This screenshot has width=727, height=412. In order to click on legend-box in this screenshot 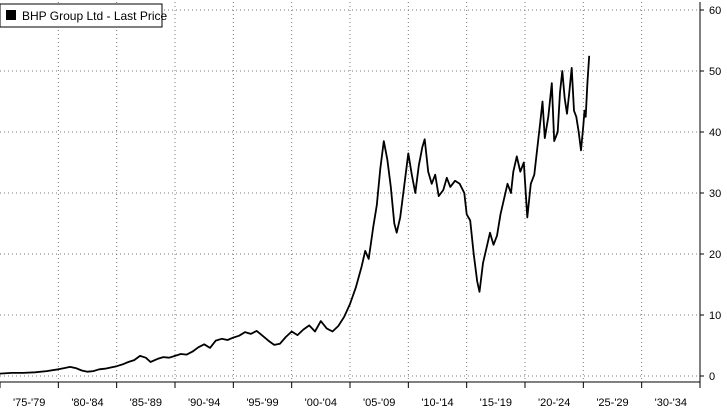, I will do `click(81, 15)`.